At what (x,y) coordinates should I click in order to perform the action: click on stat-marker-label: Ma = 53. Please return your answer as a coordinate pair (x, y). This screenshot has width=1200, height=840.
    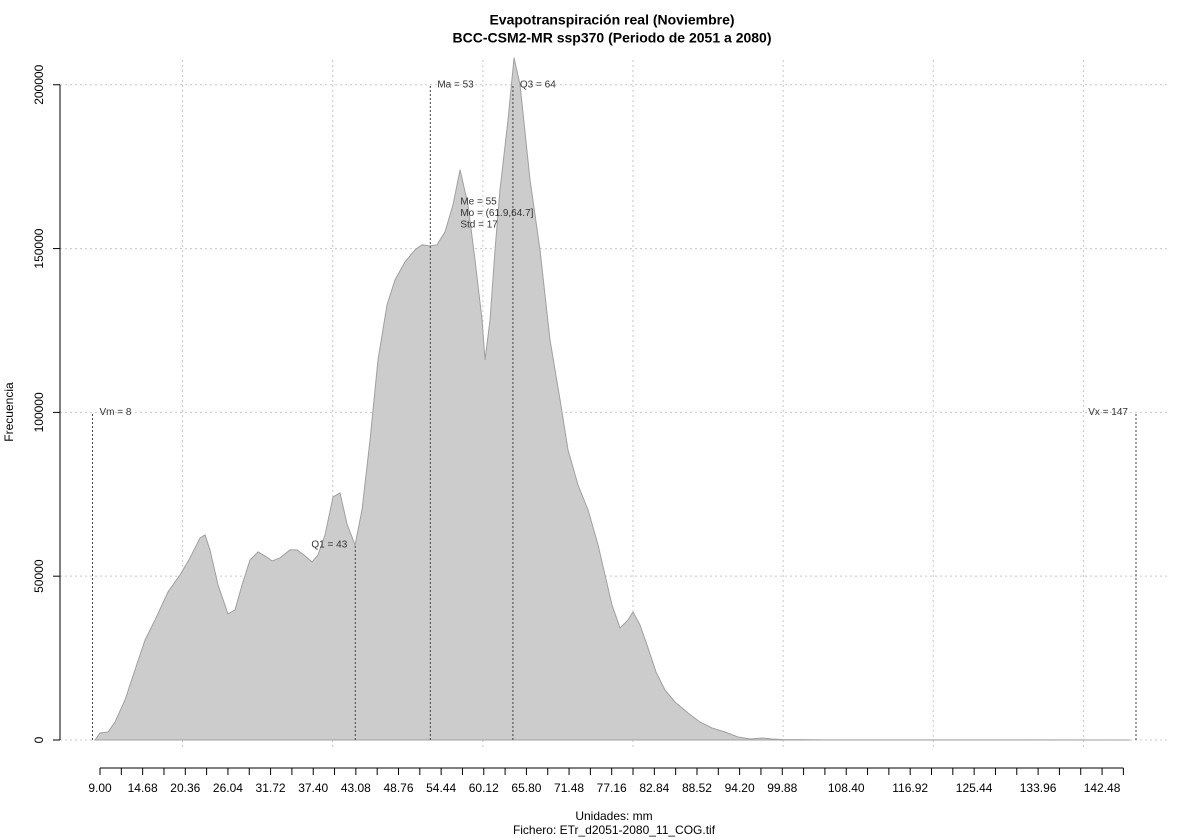
    Looking at the image, I should click on (455, 84).